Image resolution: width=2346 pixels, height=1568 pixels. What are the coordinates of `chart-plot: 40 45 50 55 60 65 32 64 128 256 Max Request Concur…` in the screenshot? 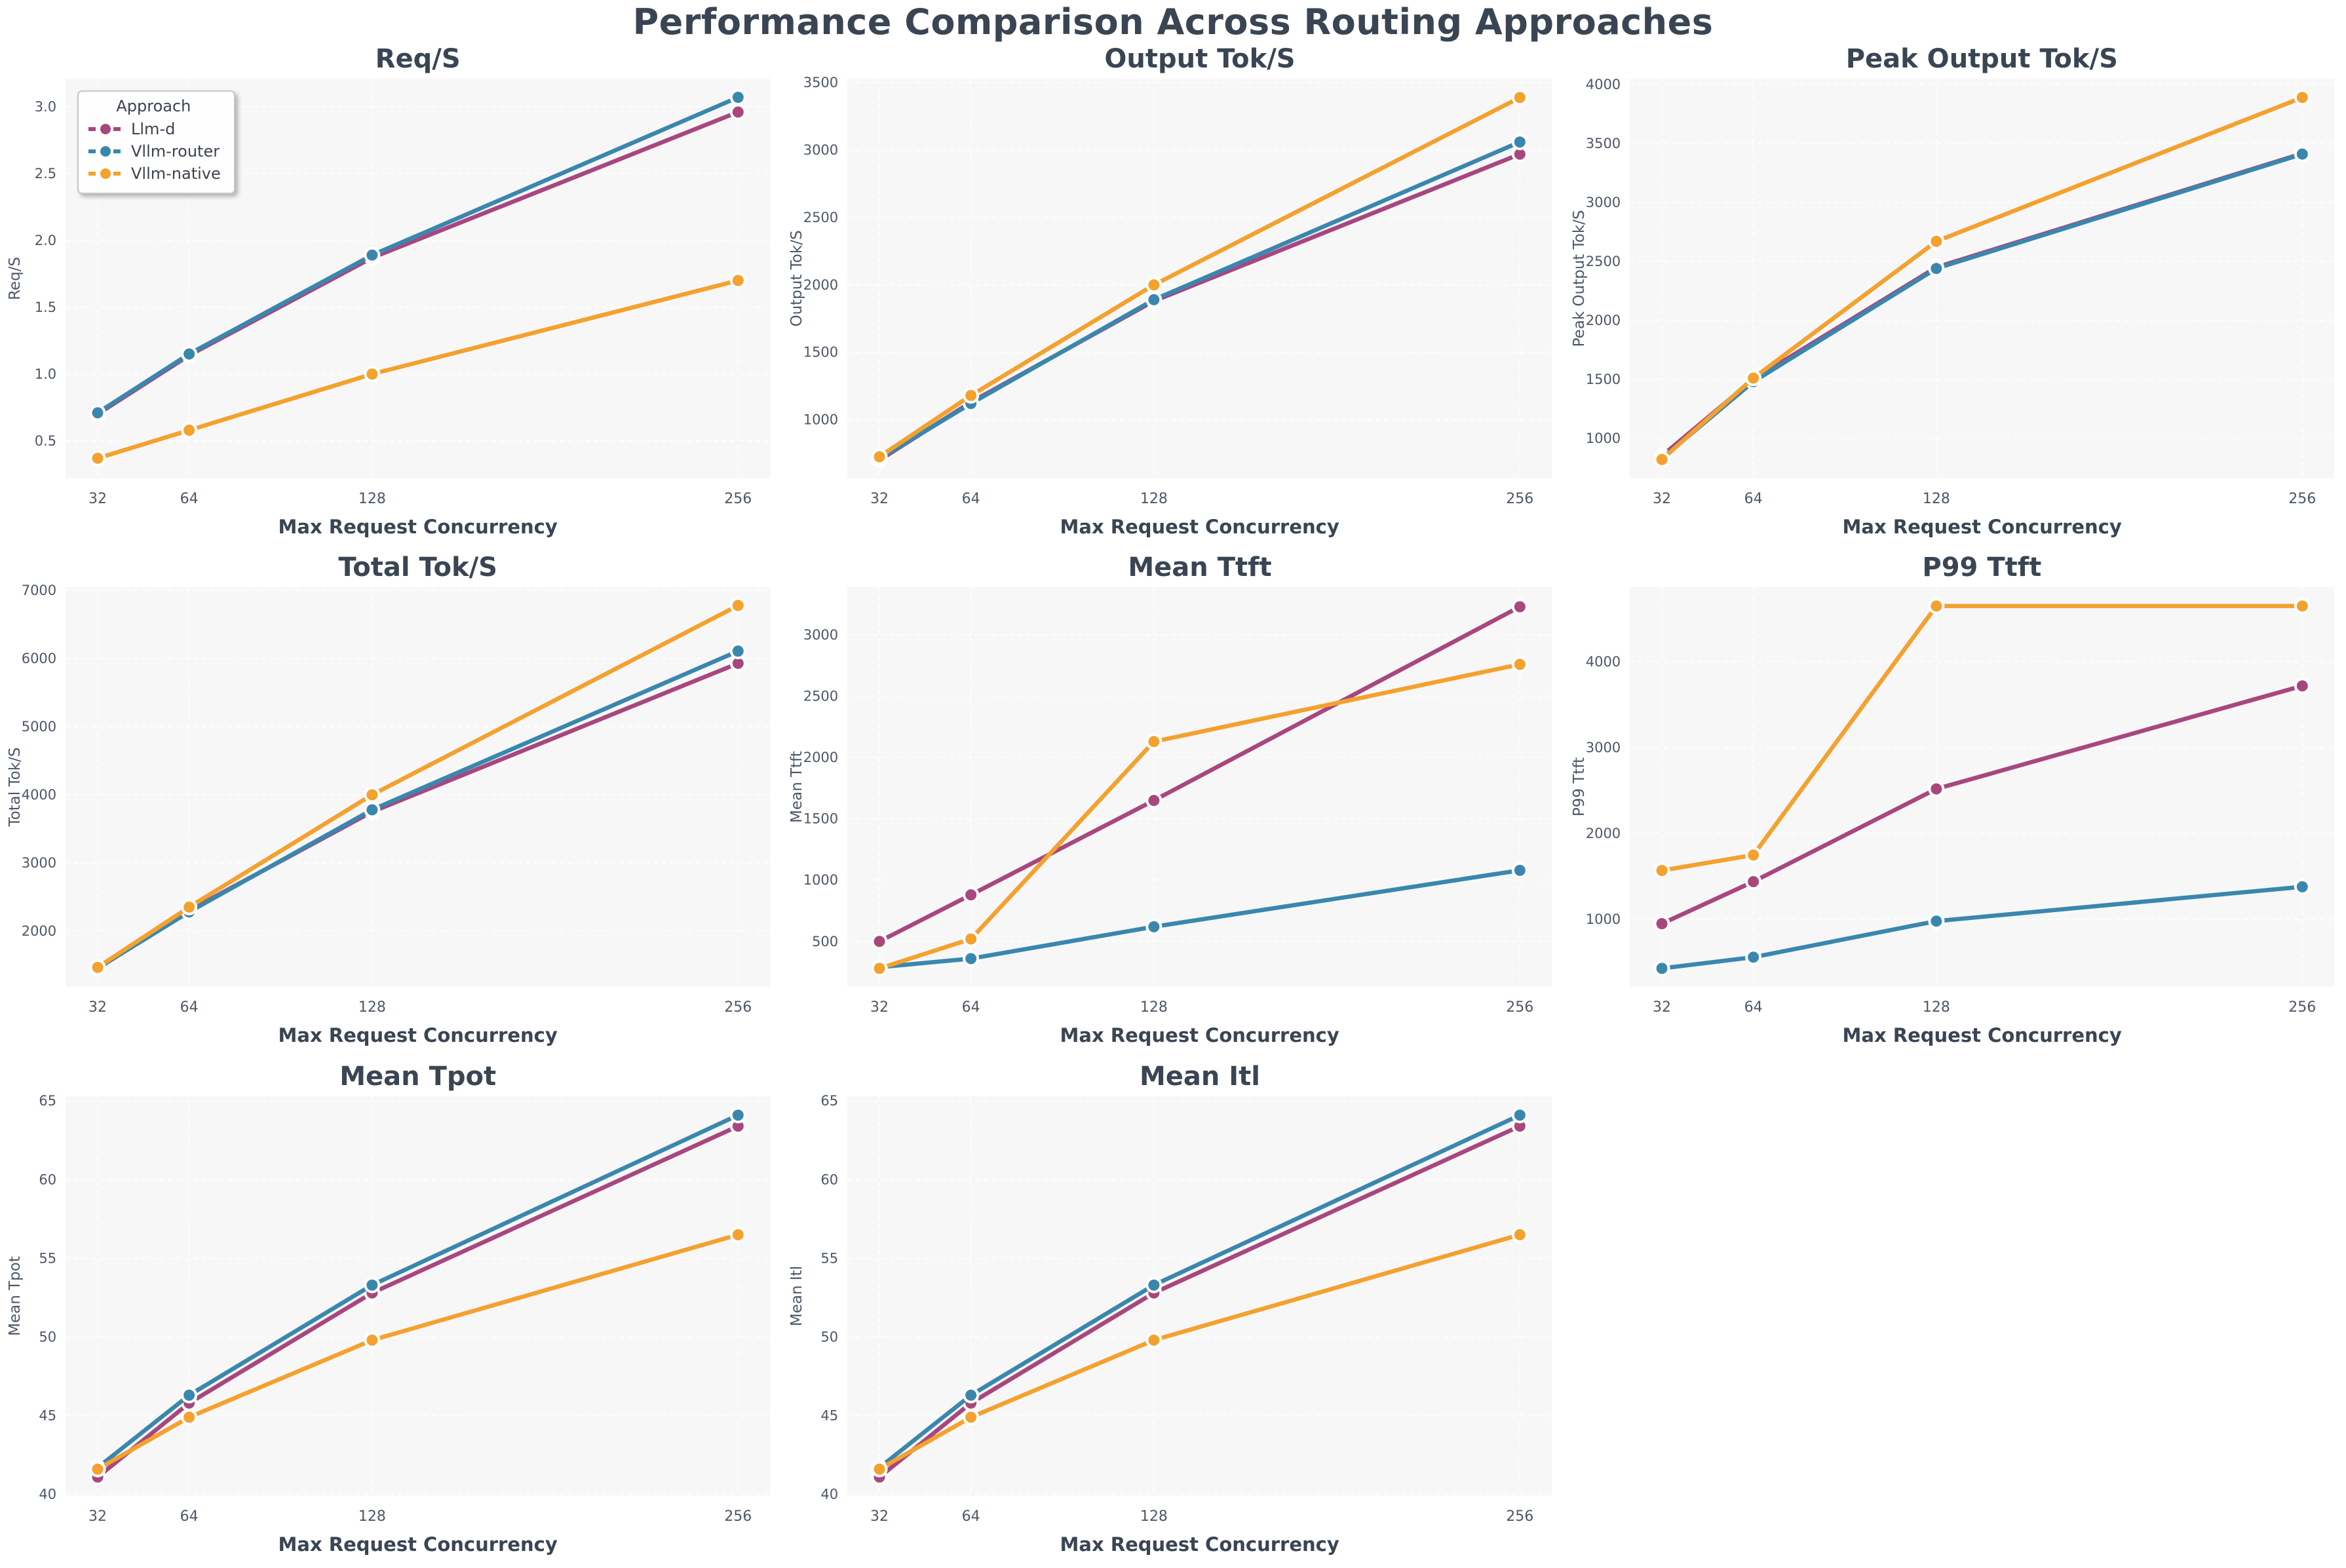 It's located at (1170, 1325).